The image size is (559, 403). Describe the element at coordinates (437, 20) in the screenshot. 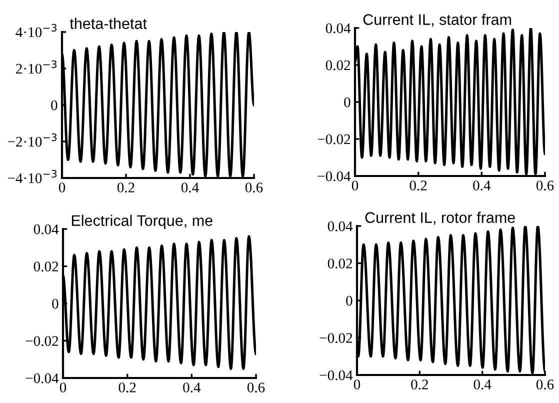

I see `chart-title: Current IL, stator fram` at that location.